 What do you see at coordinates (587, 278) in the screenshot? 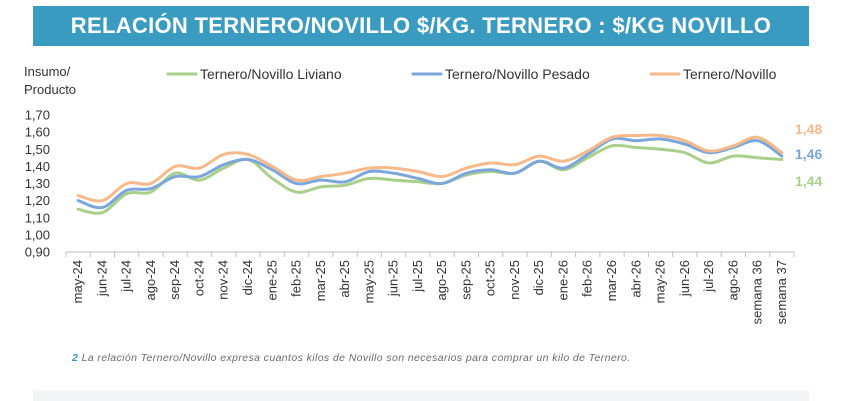
I see `x-tick-label: feb-26` at bounding box center [587, 278].